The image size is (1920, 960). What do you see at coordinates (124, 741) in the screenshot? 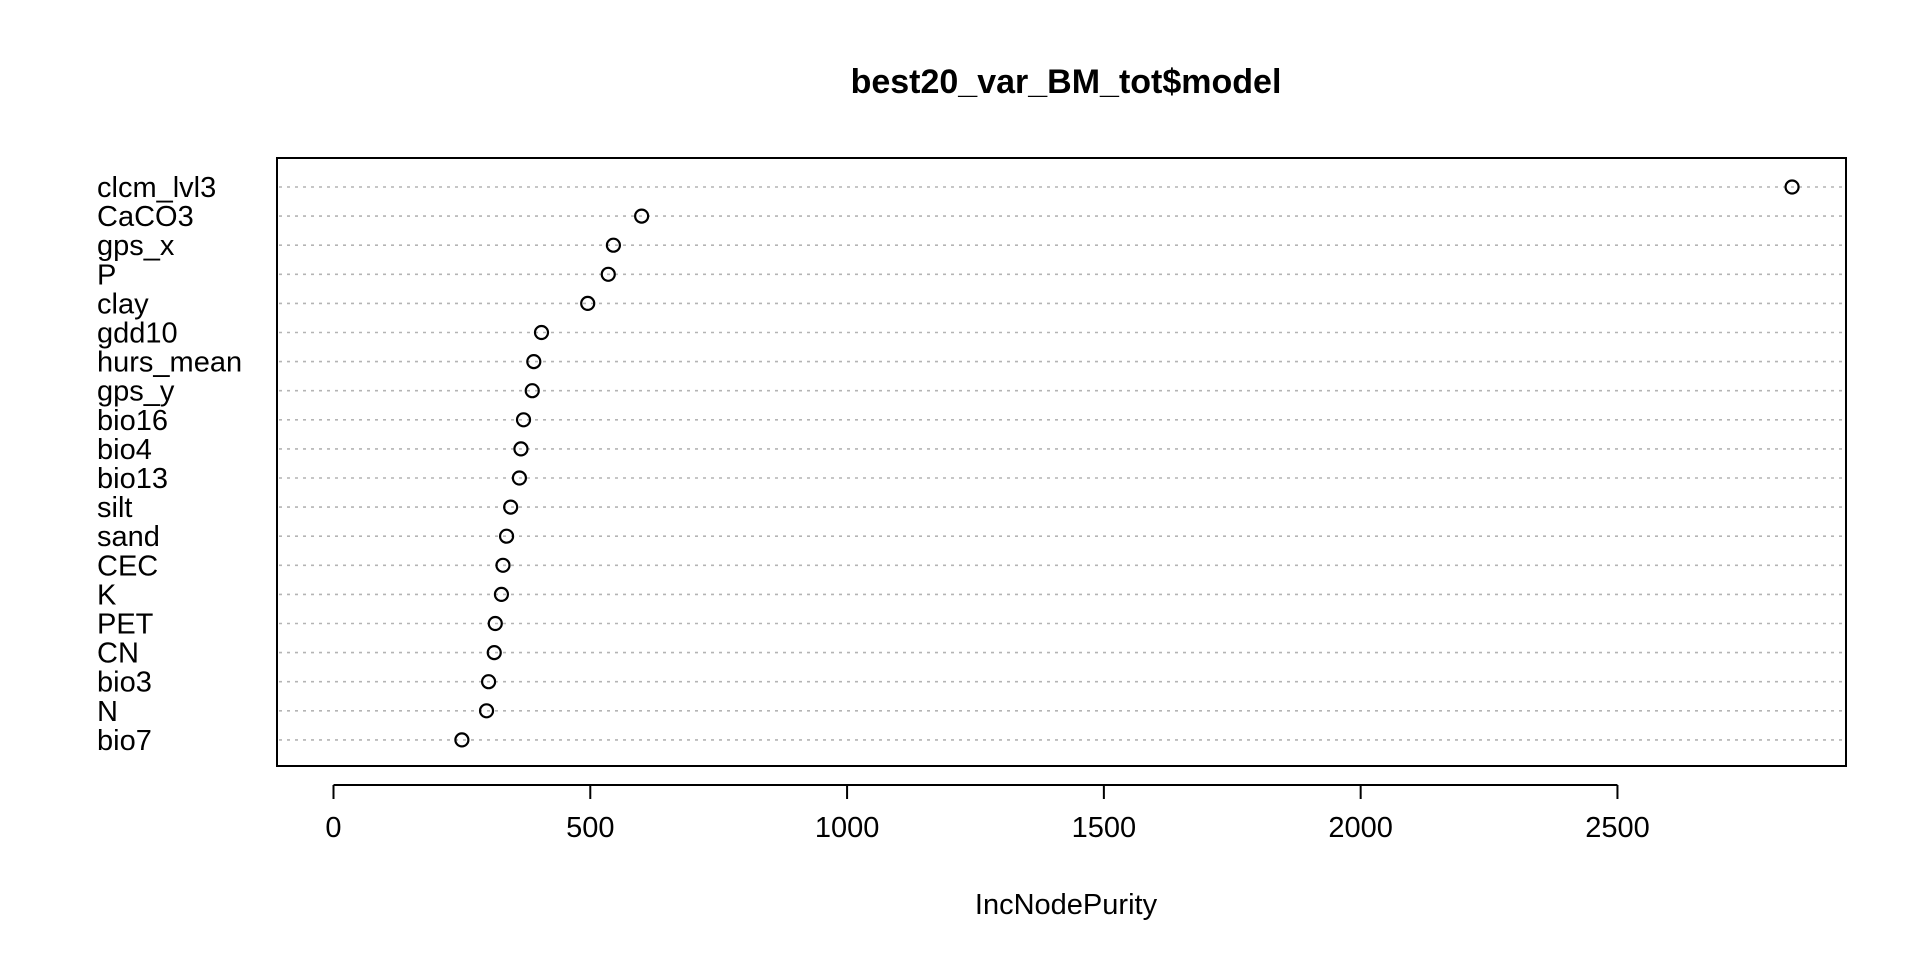
I see `category-label: bio7` at bounding box center [124, 741].